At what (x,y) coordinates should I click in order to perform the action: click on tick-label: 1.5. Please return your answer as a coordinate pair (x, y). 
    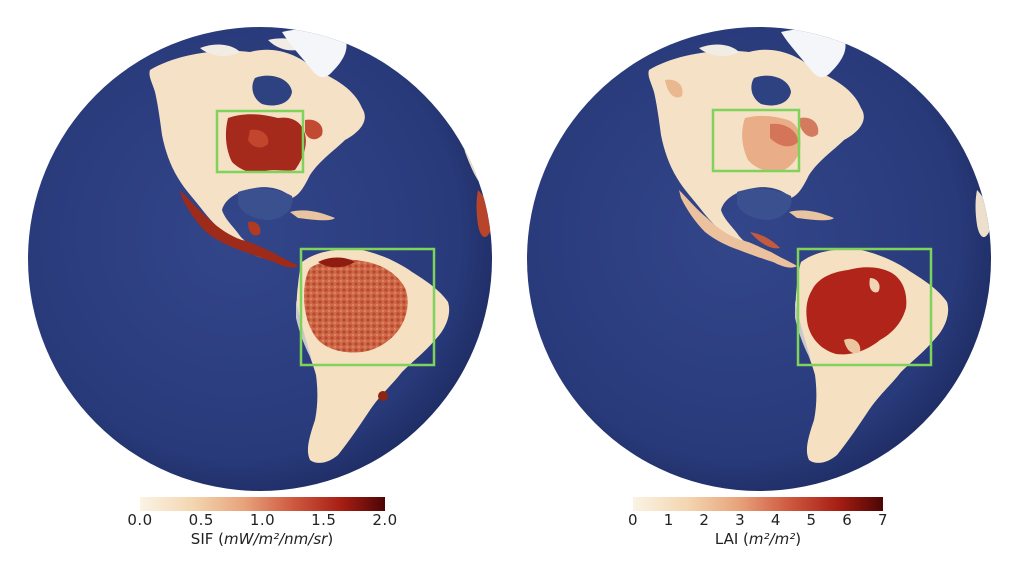
    Looking at the image, I should click on (324, 520).